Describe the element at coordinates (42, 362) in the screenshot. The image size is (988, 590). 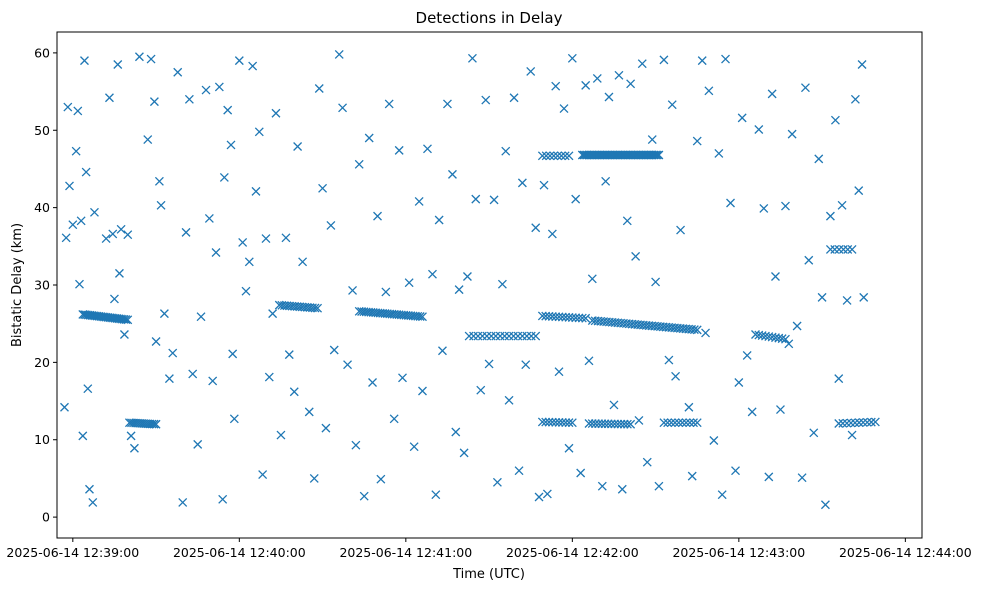
I see `y-tick-label: 20` at that location.